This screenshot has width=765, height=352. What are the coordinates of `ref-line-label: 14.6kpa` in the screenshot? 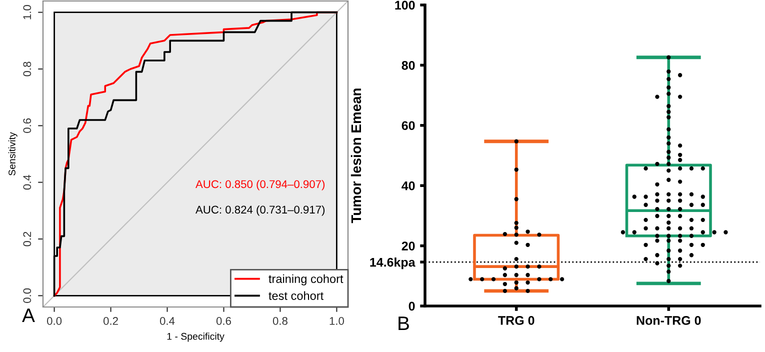 It's located at (393, 264).